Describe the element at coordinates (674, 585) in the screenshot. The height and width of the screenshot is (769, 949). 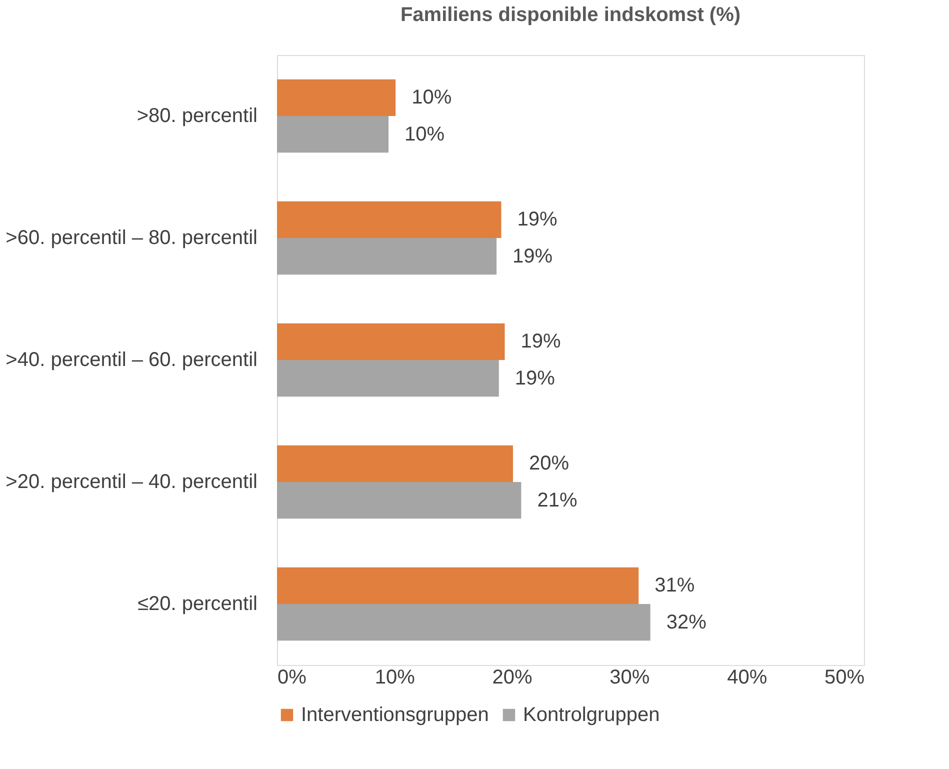
I see `data-label: 31%` at that location.